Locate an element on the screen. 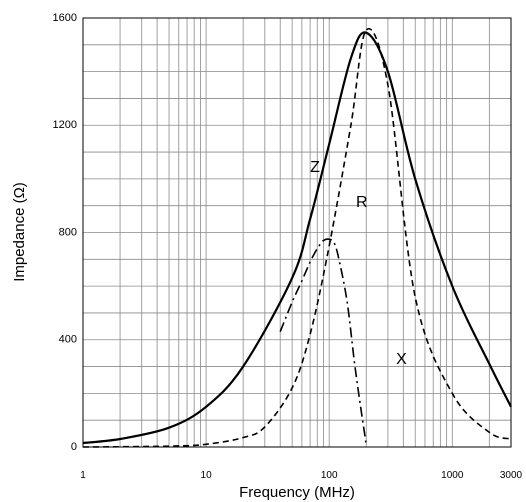 The image size is (526, 502). y-tick-label: 400 is located at coordinates (68, 340).